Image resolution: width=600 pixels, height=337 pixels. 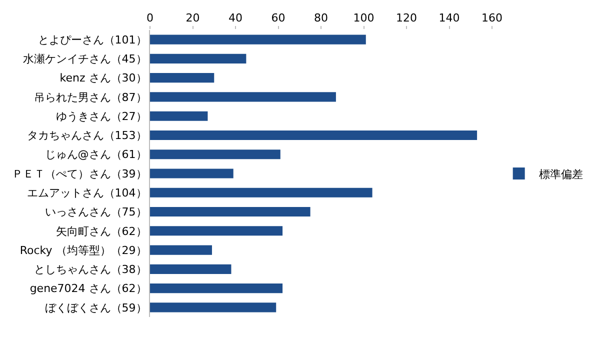 I want to click on y-tick-label: とよぴーさん（101）, so click(x=92, y=39).